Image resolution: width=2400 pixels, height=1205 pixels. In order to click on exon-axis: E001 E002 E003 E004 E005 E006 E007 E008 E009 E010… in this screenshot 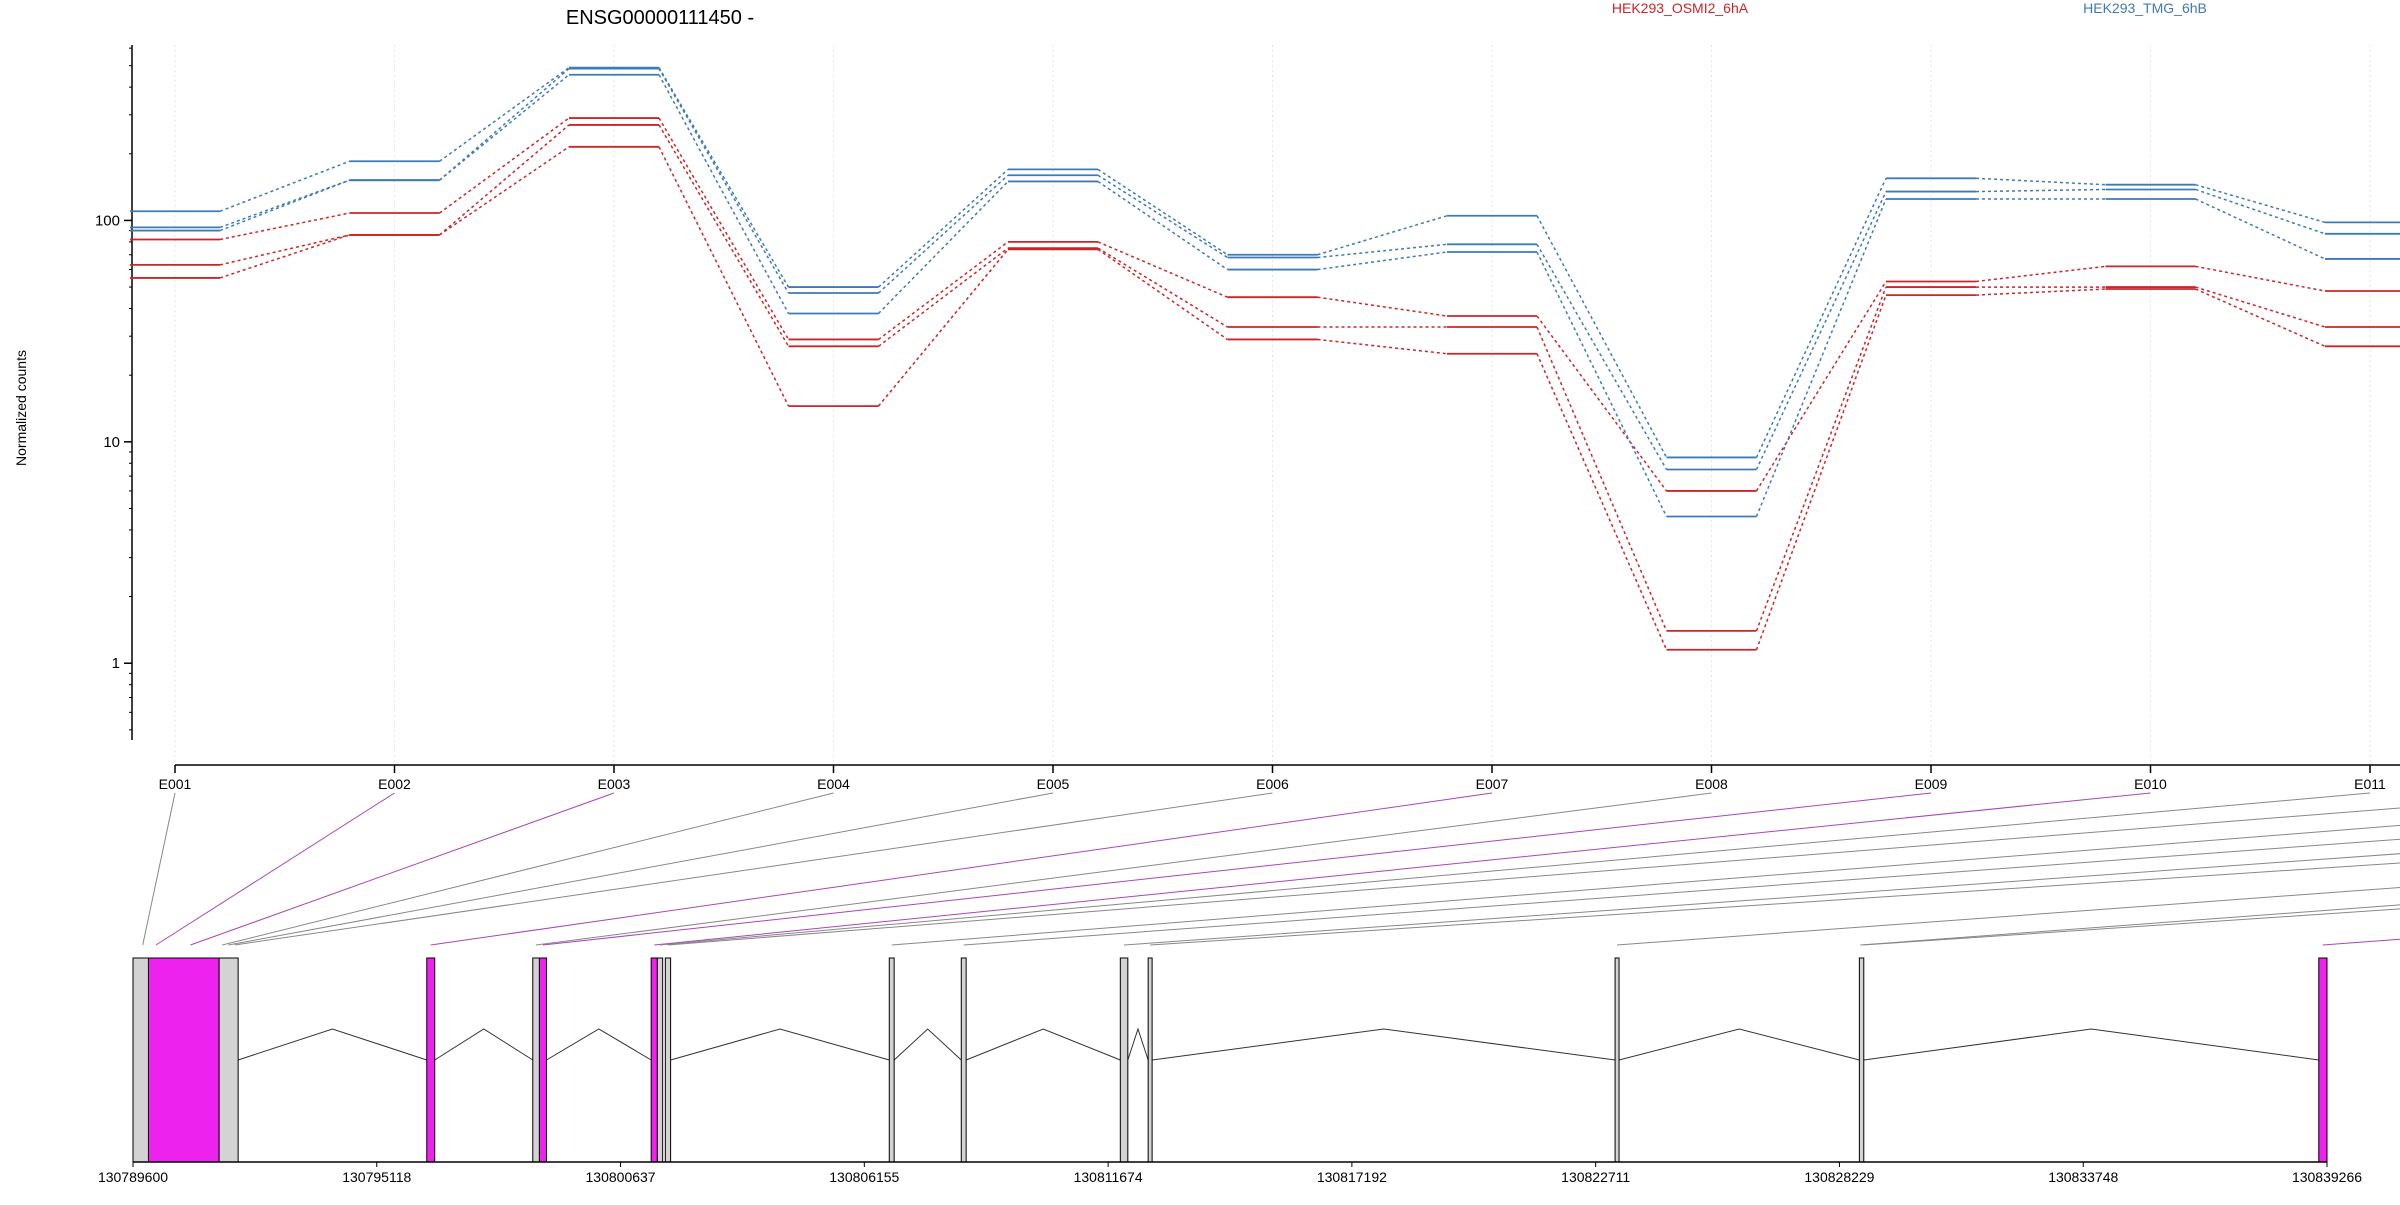, I will do `click(1279, 778)`.